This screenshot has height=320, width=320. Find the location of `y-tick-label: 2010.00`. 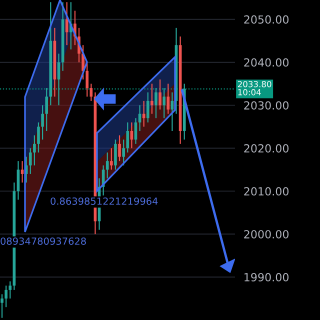

y-tick-label: 2010.00 is located at coordinates (266, 191).